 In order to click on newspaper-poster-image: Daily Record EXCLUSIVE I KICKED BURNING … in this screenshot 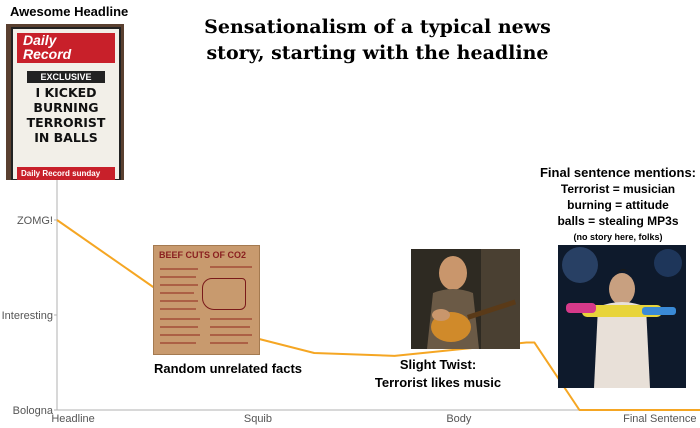, I will do `click(65, 102)`.